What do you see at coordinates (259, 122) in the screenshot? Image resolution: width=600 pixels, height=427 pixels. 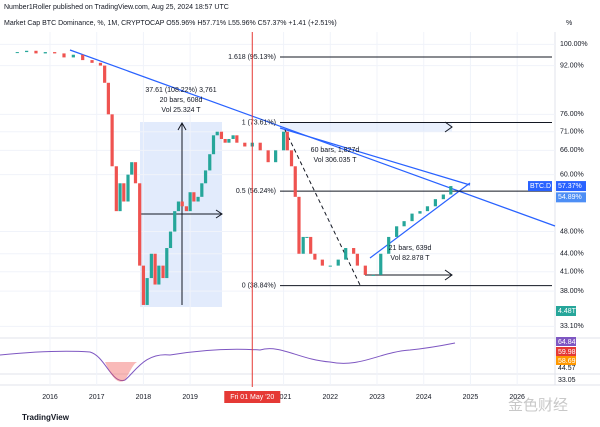 I see `fib-label: 1 (73.61%)` at bounding box center [259, 122].